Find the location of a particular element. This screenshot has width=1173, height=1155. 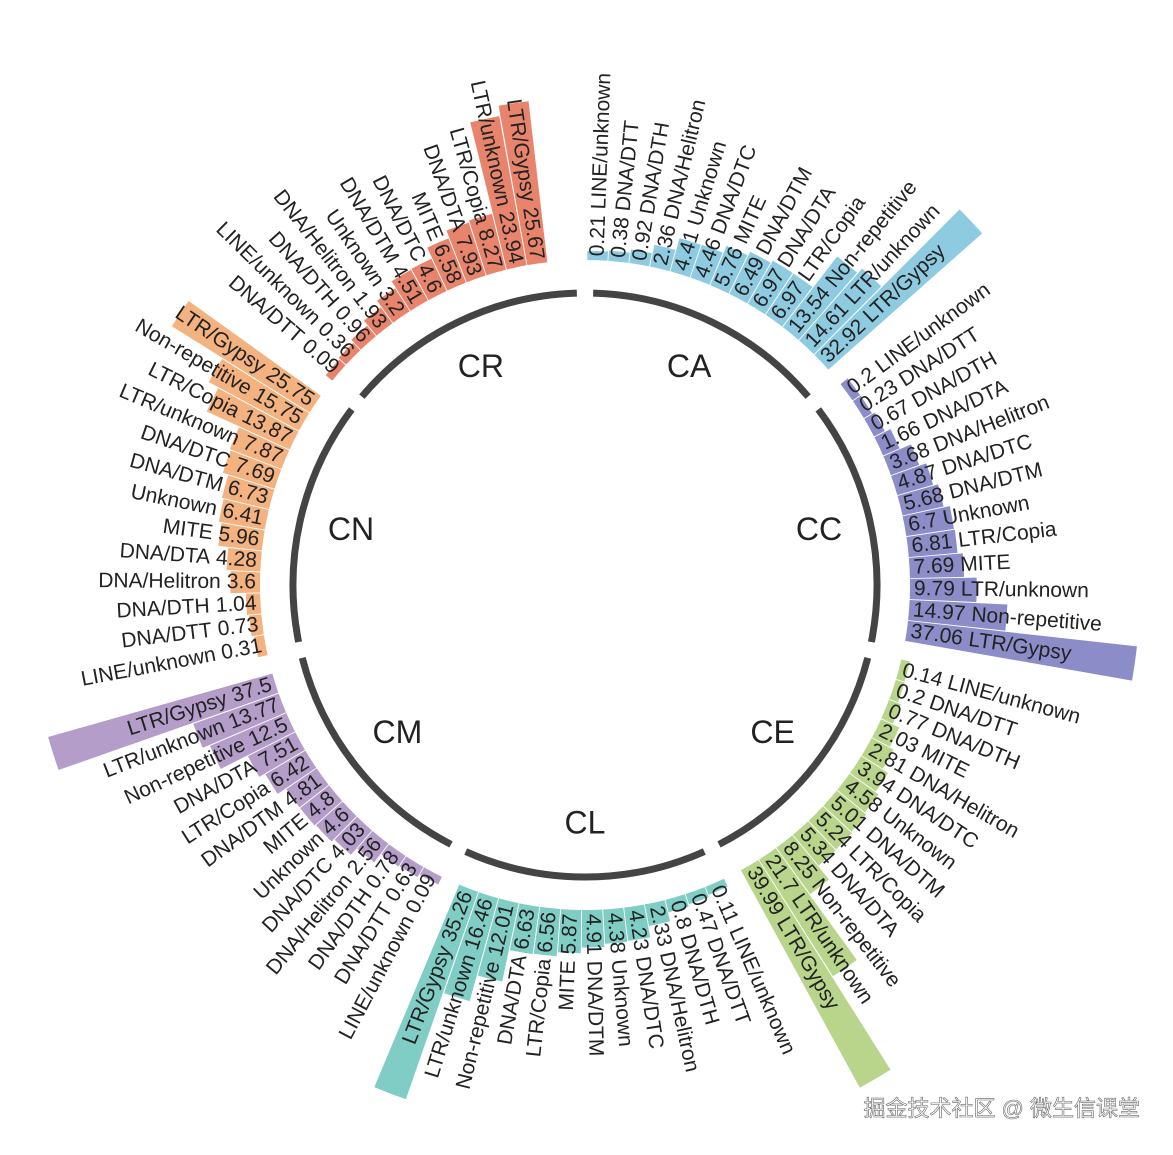

value-label: 4.38 is located at coordinates (616, 933).